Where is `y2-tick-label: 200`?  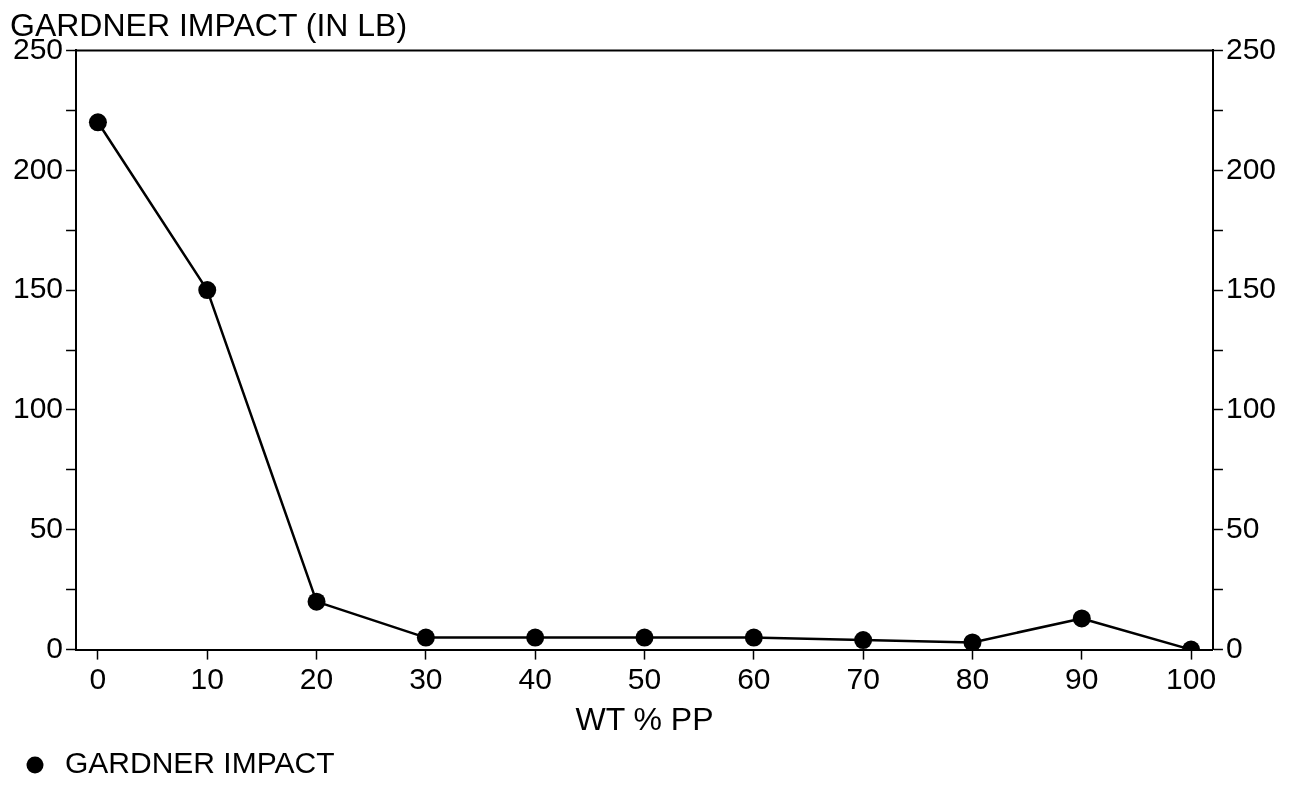 y2-tick-label: 200 is located at coordinates (1251, 168).